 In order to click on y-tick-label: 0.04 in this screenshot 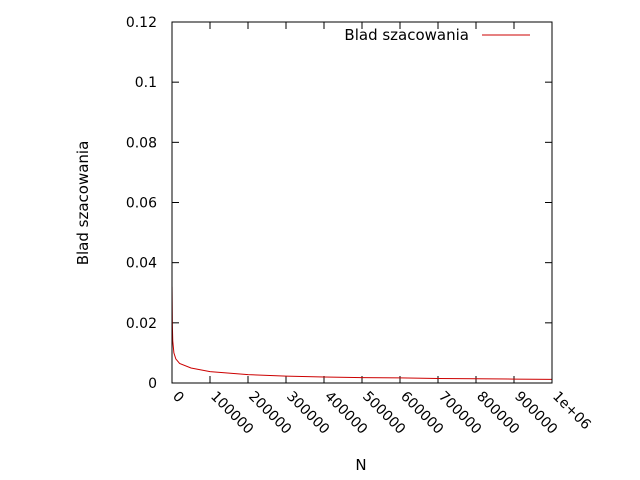, I will do `click(141, 264)`.